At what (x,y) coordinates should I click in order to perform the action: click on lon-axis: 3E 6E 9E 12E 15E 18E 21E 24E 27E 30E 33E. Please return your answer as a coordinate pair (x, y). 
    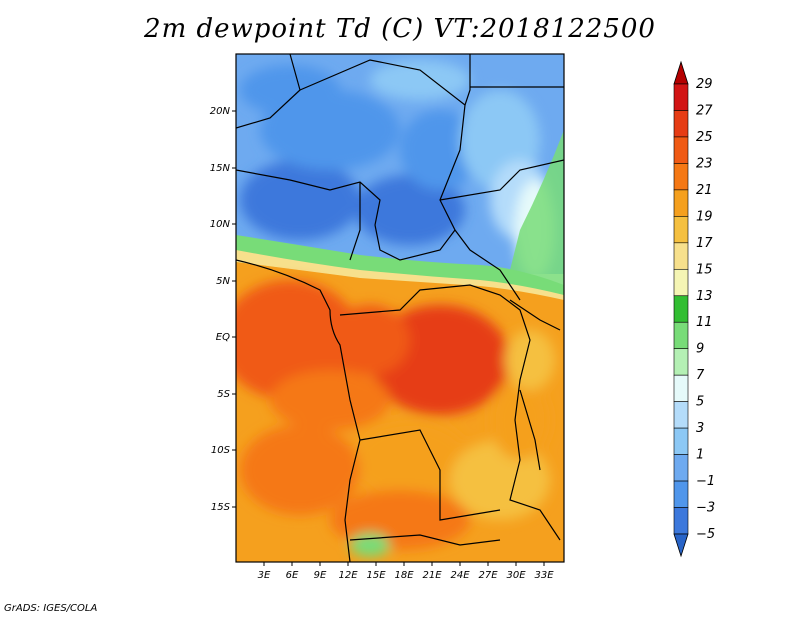
    Looking at the image, I should click on (406, 571).